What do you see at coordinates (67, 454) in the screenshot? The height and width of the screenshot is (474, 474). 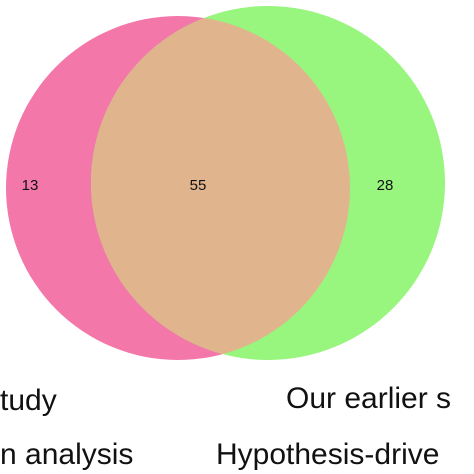 I see `left-set-label-line2: n analysis` at bounding box center [67, 454].